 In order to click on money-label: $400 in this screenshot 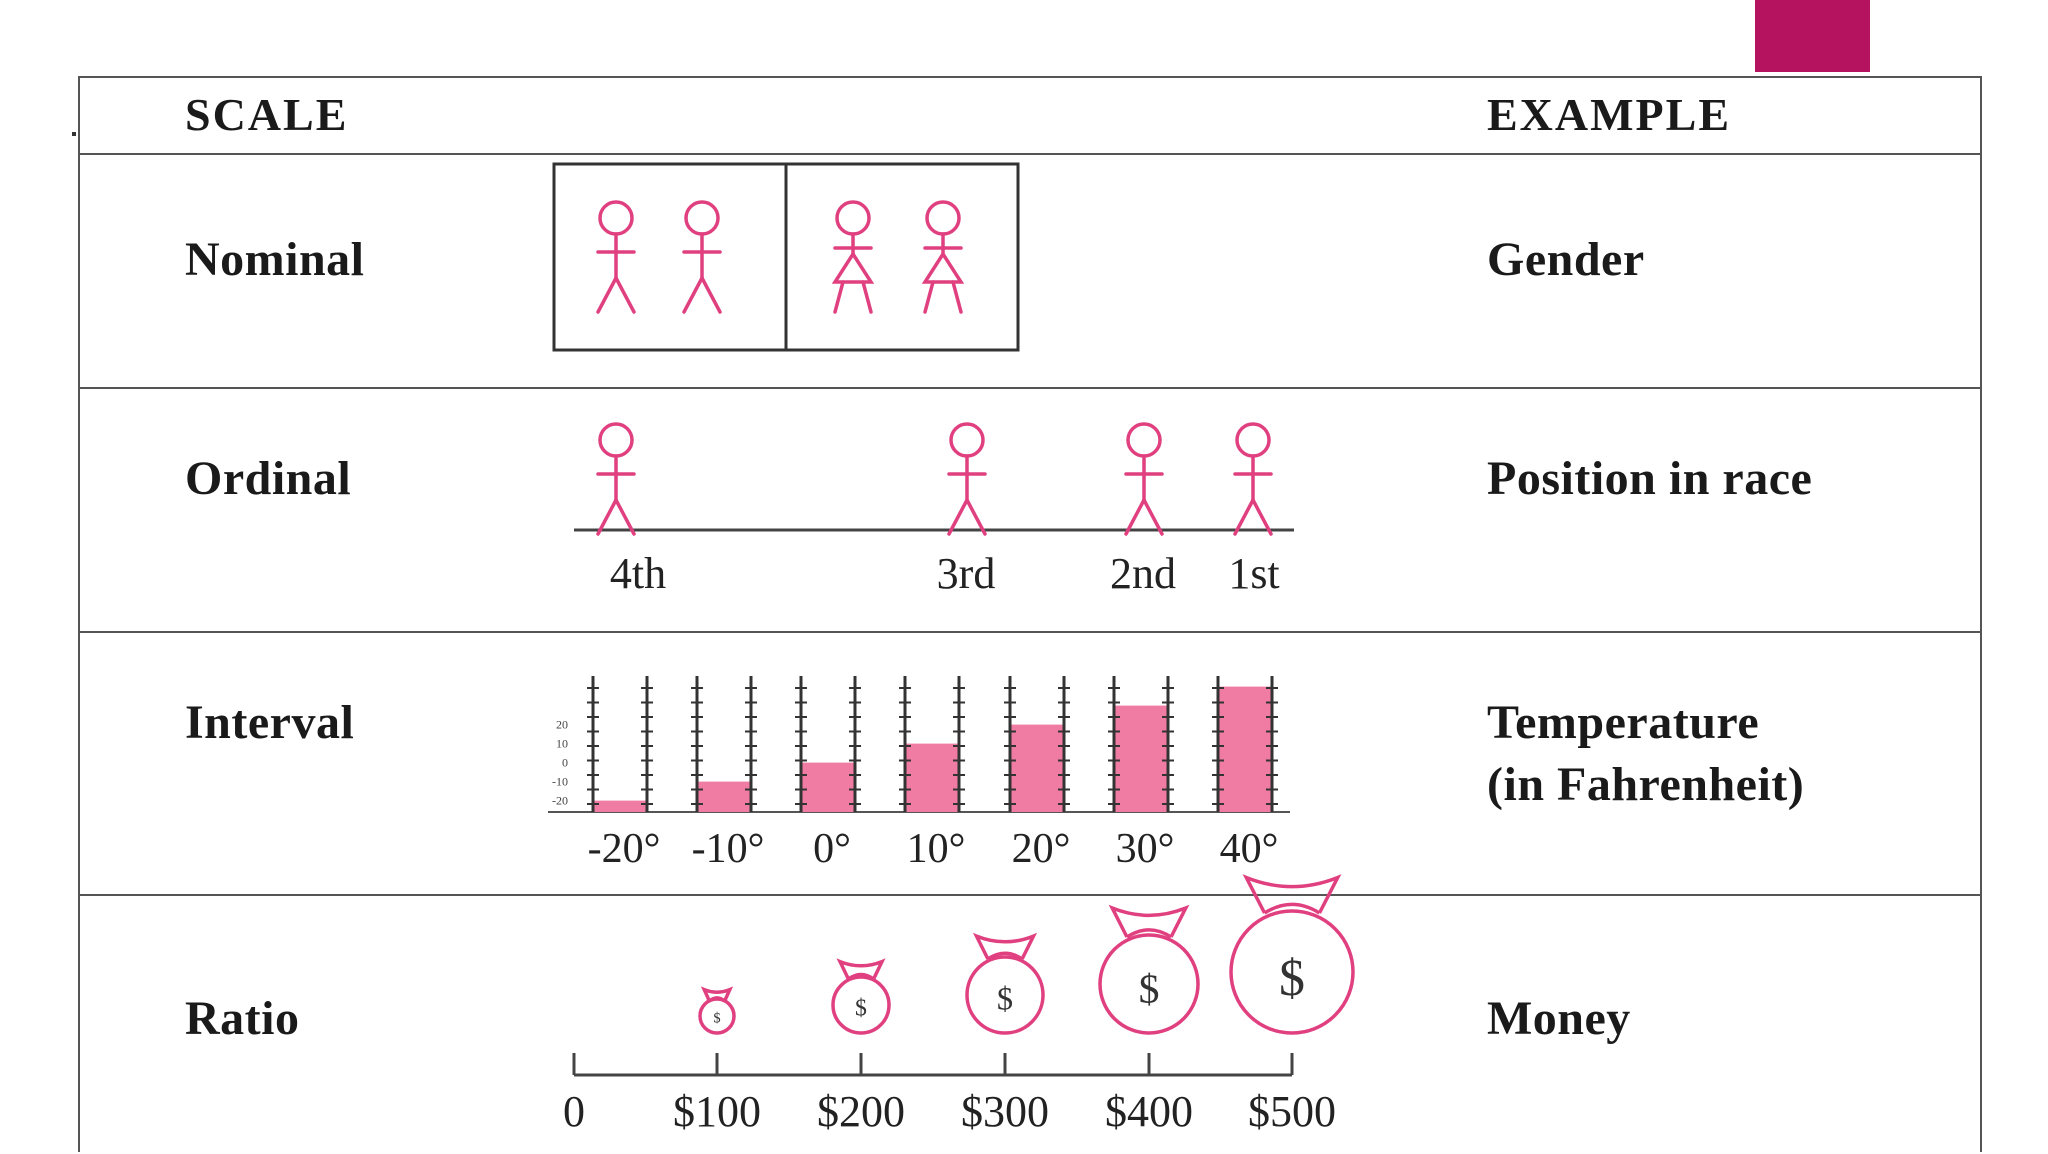, I will do `click(1149, 1111)`.